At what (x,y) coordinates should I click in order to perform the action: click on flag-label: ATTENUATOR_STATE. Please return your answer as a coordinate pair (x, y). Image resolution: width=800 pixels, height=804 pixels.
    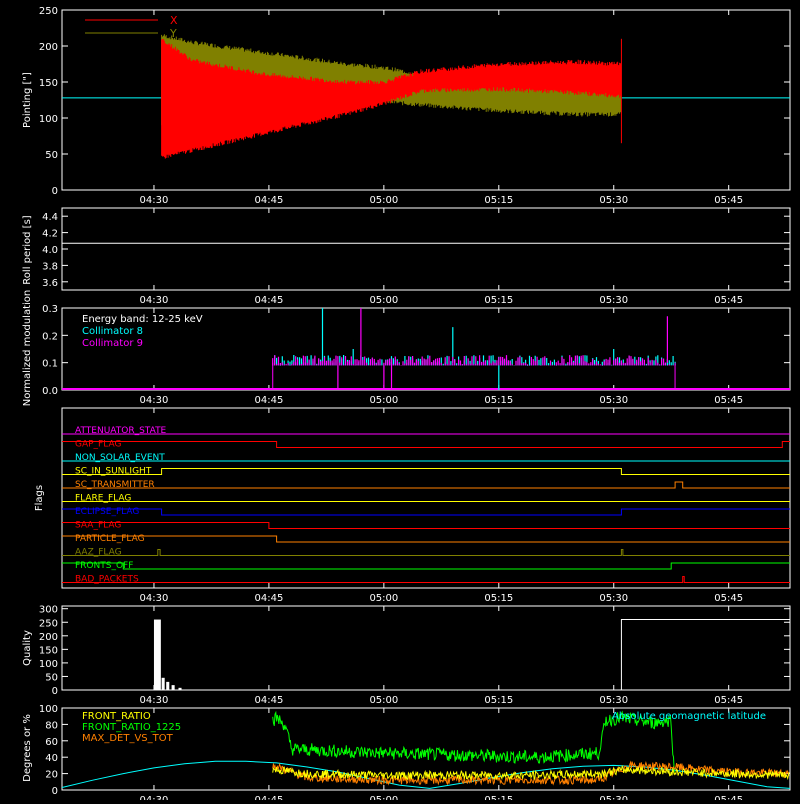
    Looking at the image, I should click on (121, 431).